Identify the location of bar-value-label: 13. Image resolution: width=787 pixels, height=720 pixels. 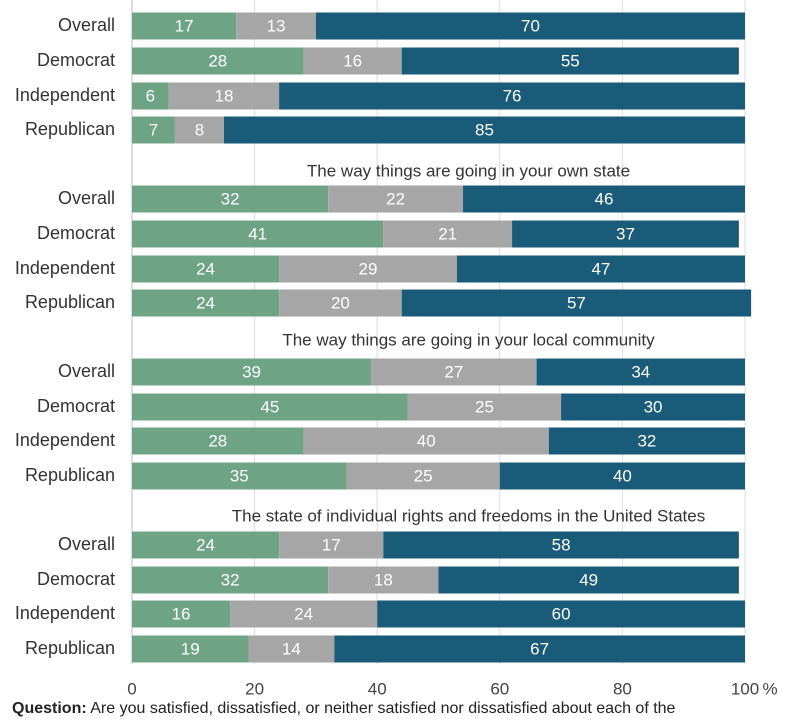
(276, 25).